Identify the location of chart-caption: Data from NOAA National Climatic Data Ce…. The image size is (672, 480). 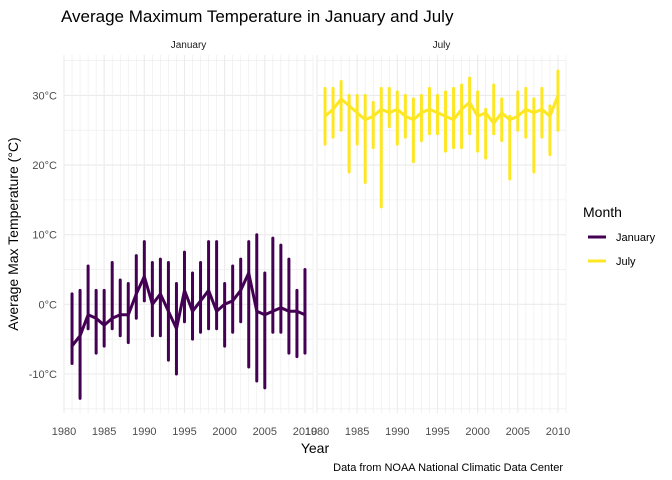
(448, 468).